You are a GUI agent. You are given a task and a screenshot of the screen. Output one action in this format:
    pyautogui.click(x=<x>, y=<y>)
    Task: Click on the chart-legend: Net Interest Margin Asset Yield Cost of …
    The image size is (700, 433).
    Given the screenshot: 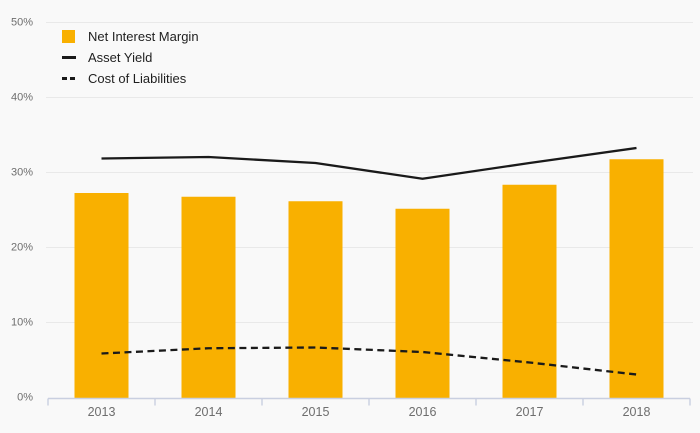 What is the action you would take?
    pyautogui.click(x=130, y=57)
    